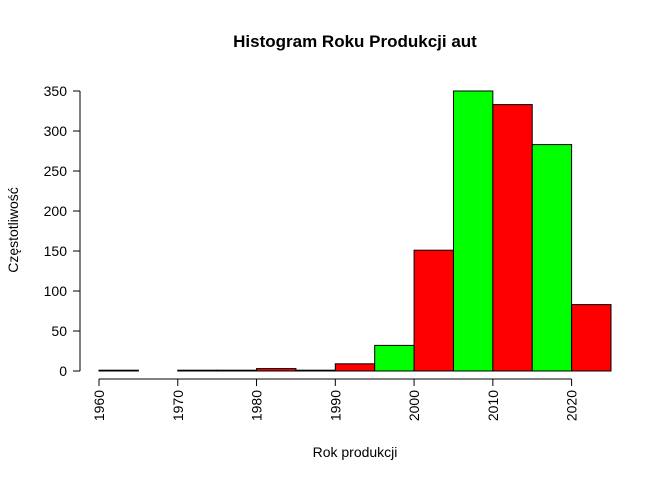 Image resolution: width=672 pixels, height=480 pixels. I want to click on histogram-bar-1970-1975, so click(197, 370).